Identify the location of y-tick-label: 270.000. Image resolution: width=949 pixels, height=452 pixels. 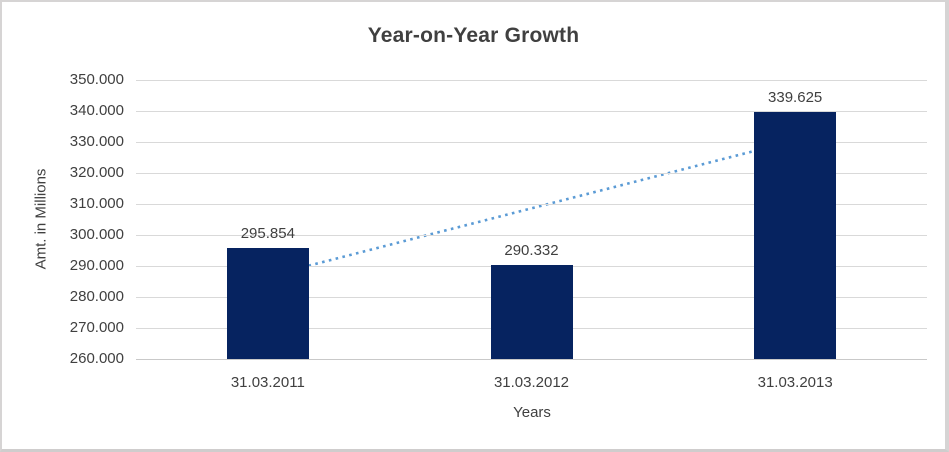
(96, 327).